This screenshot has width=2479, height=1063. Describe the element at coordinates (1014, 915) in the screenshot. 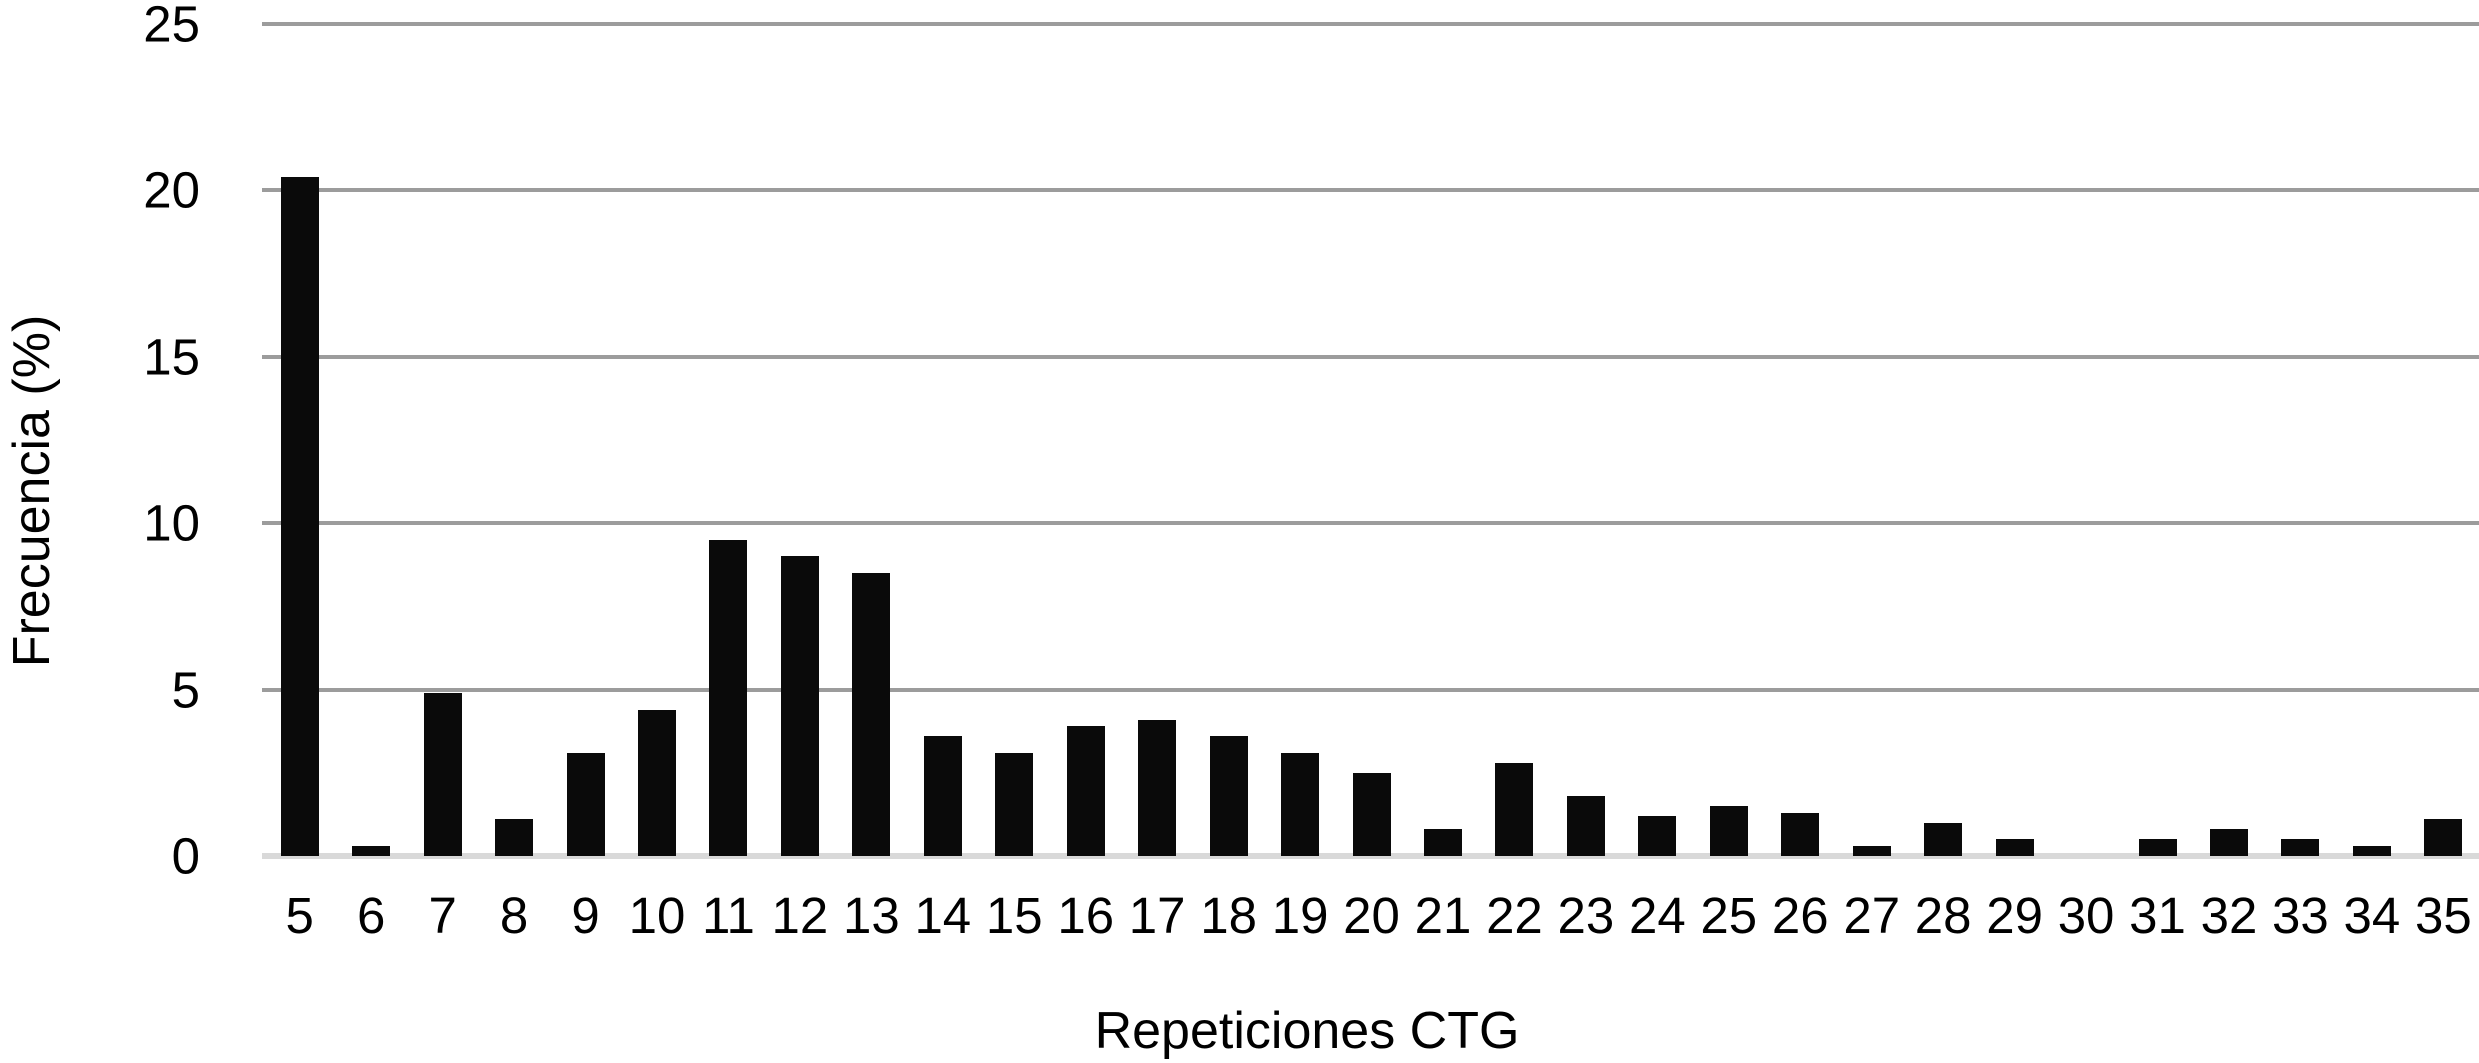

I see `x-tick-label-15: 15` at that location.